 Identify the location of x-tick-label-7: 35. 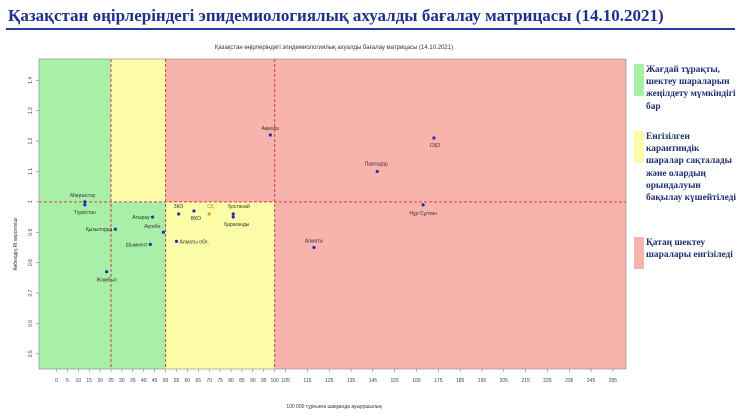
(133, 381).